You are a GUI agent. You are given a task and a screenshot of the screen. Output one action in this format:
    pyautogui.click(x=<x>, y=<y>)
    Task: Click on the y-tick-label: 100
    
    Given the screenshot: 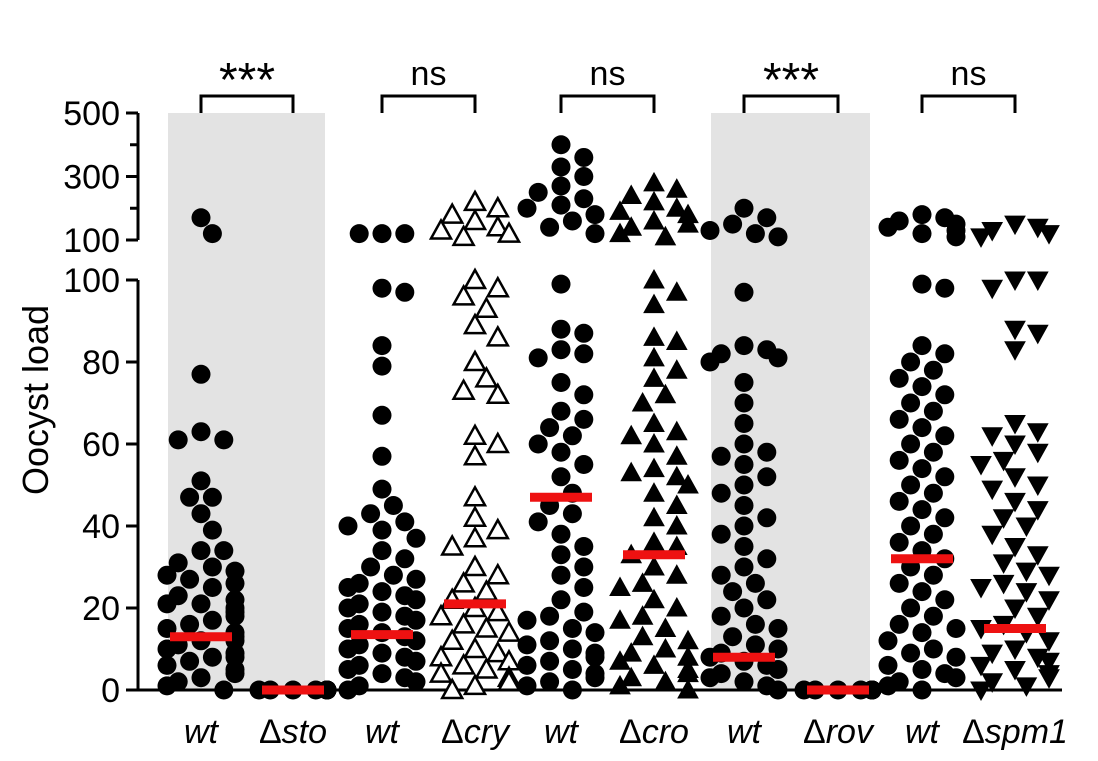 What is the action you would take?
    pyautogui.click(x=91, y=241)
    